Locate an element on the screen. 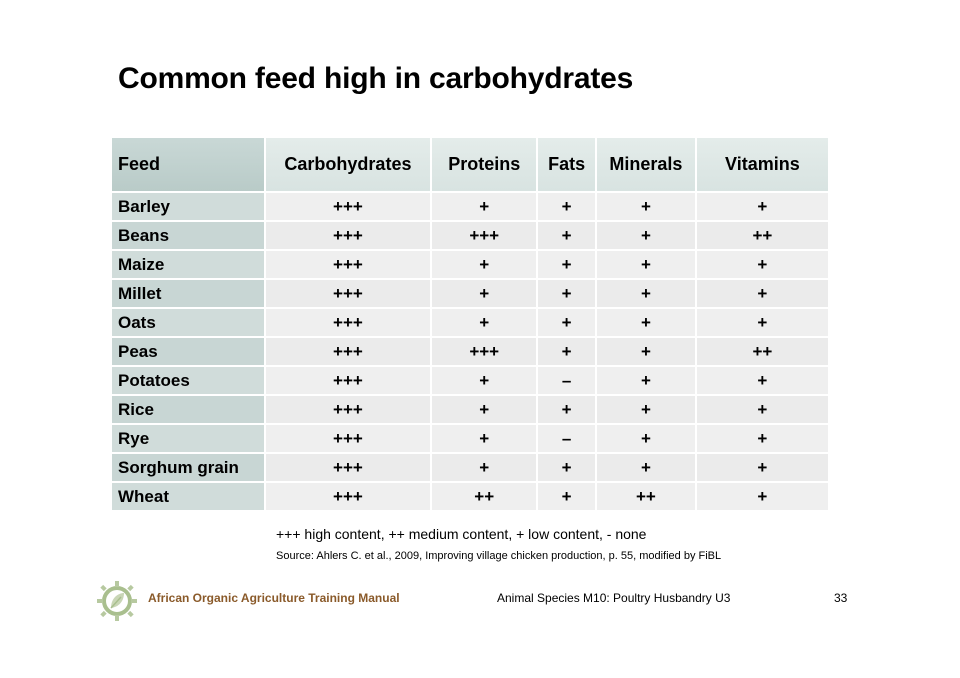 The height and width of the screenshot is (678, 960). feed-name-cell: Maize is located at coordinates (189, 265).